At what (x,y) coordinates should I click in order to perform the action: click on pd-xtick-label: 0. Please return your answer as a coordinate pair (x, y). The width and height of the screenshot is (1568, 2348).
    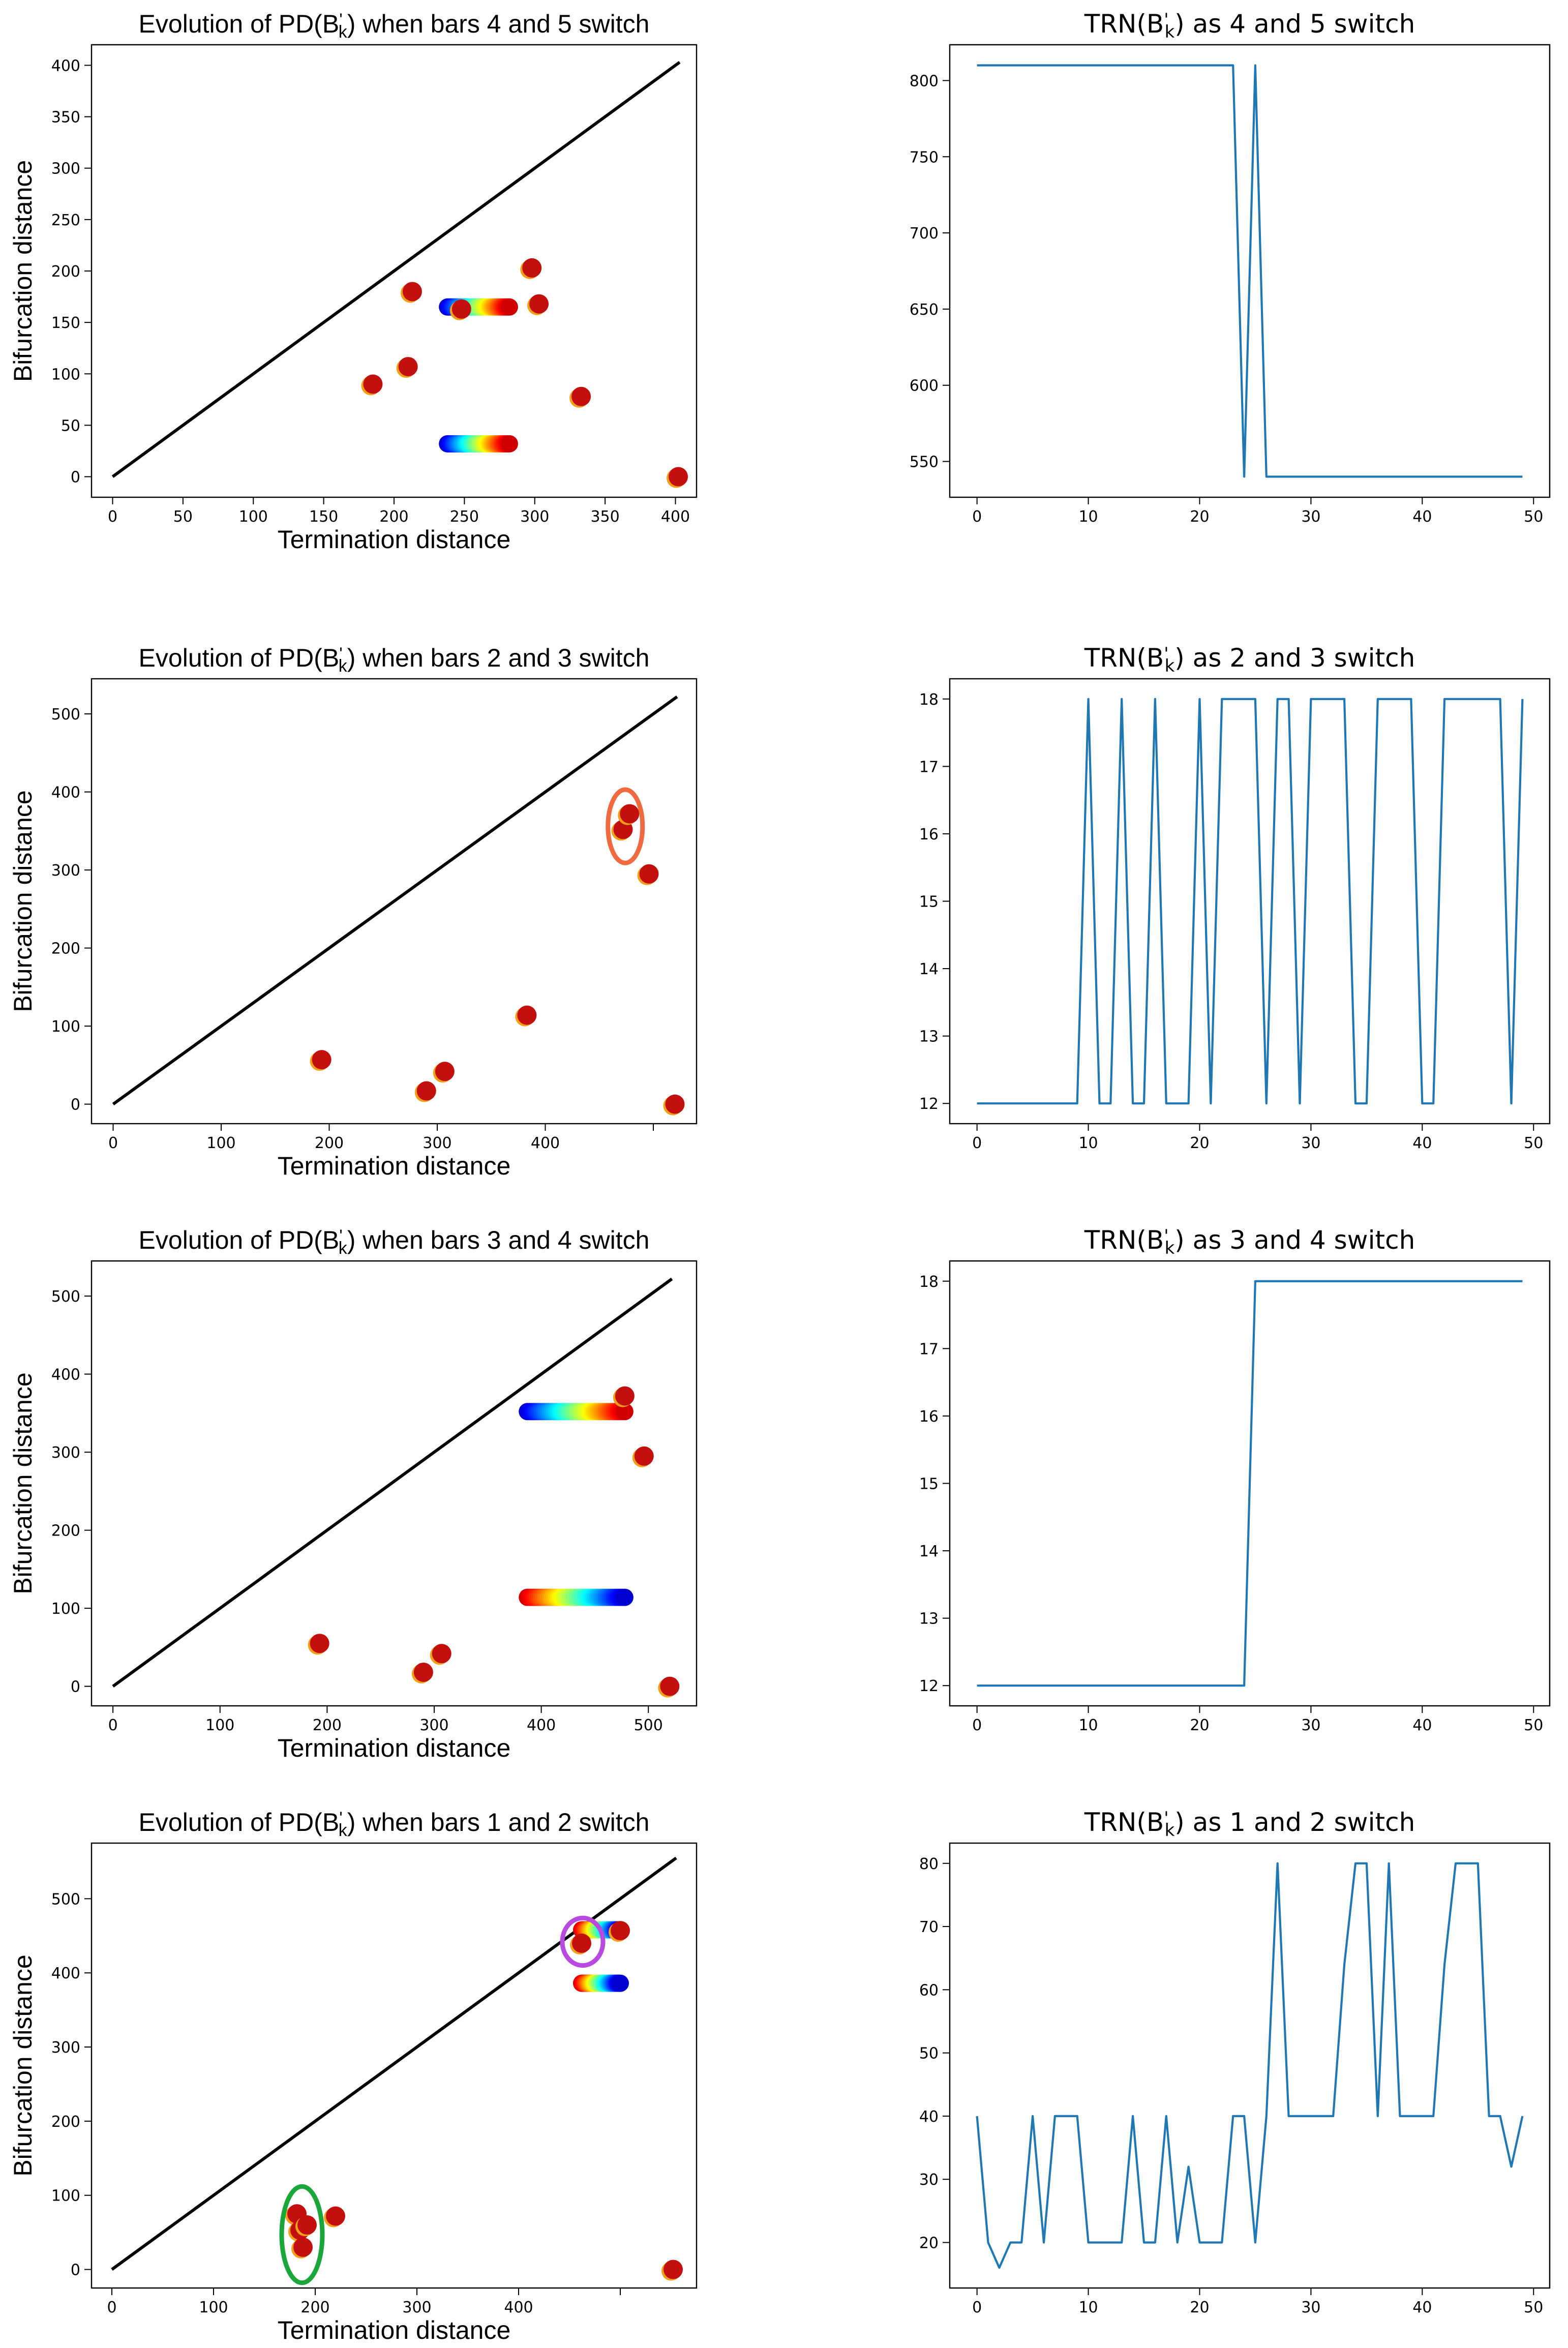
    Looking at the image, I should click on (113, 1143).